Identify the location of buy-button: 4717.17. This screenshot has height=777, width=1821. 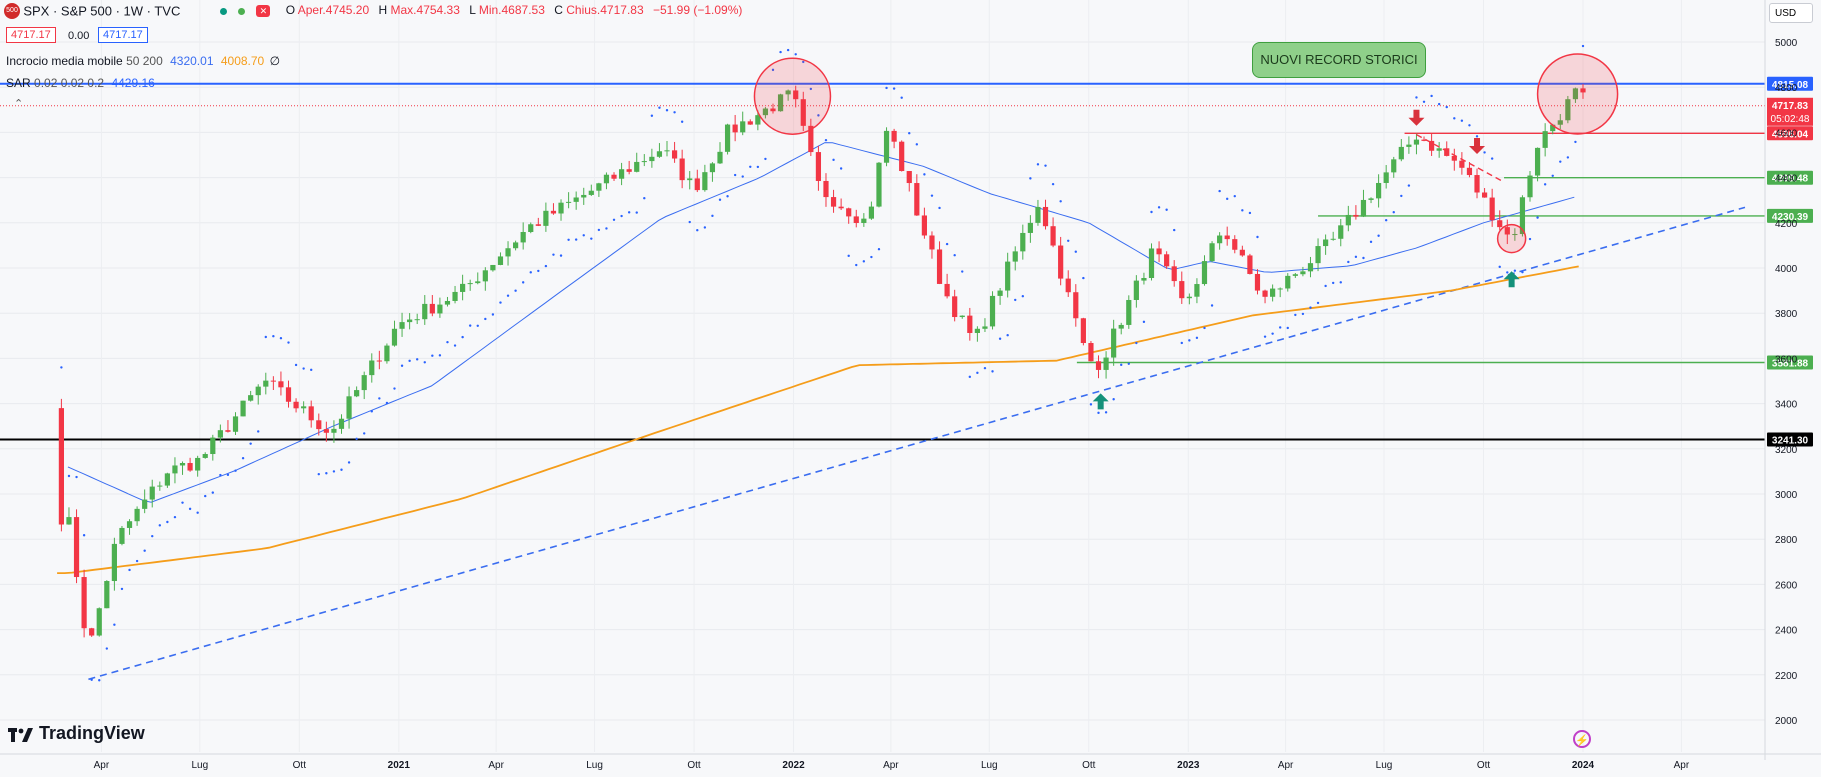
(123, 35).